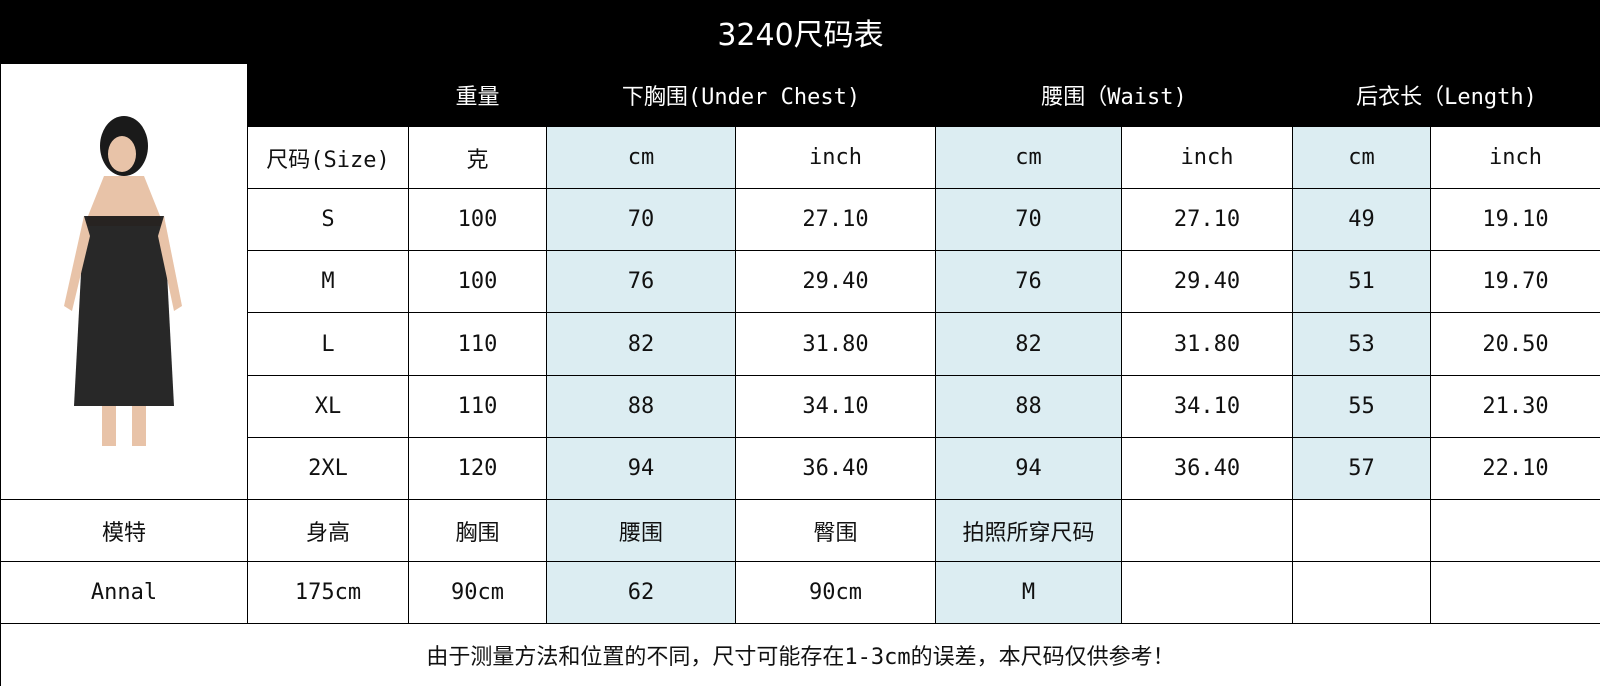 The image size is (1600, 686). Describe the element at coordinates (328, 406) in the screenshot. I see `size-cell: XL` at that location.